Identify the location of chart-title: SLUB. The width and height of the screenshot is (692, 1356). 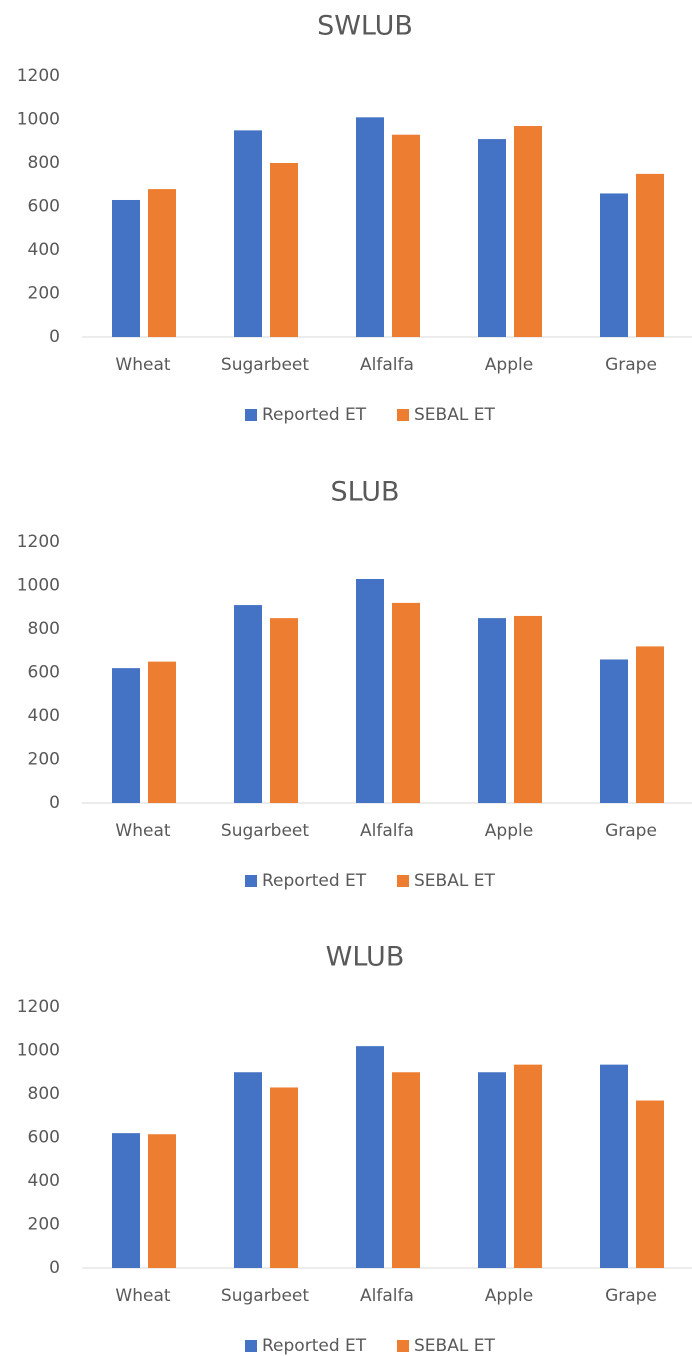
(364, 492).